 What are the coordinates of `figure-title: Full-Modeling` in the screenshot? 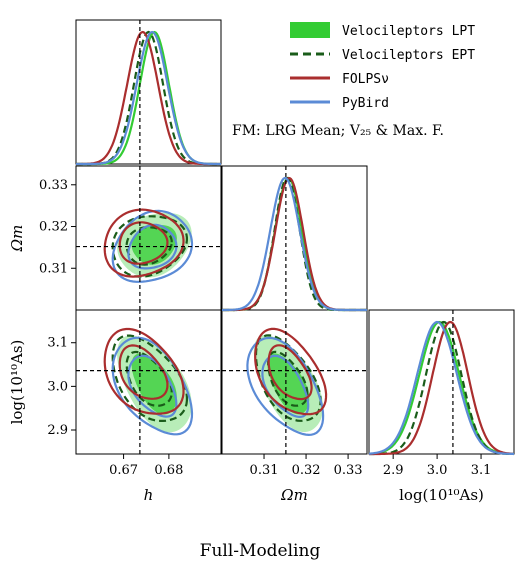 It's located at (260, 551).